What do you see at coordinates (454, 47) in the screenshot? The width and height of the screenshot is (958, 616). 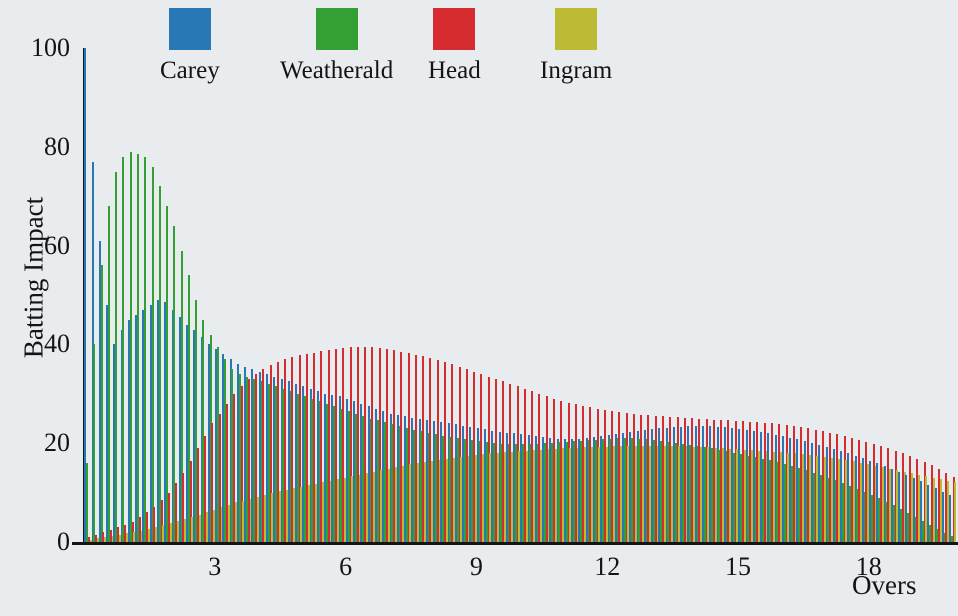 I see `legend-entry-head: Head` at bounding box center [454, 47].